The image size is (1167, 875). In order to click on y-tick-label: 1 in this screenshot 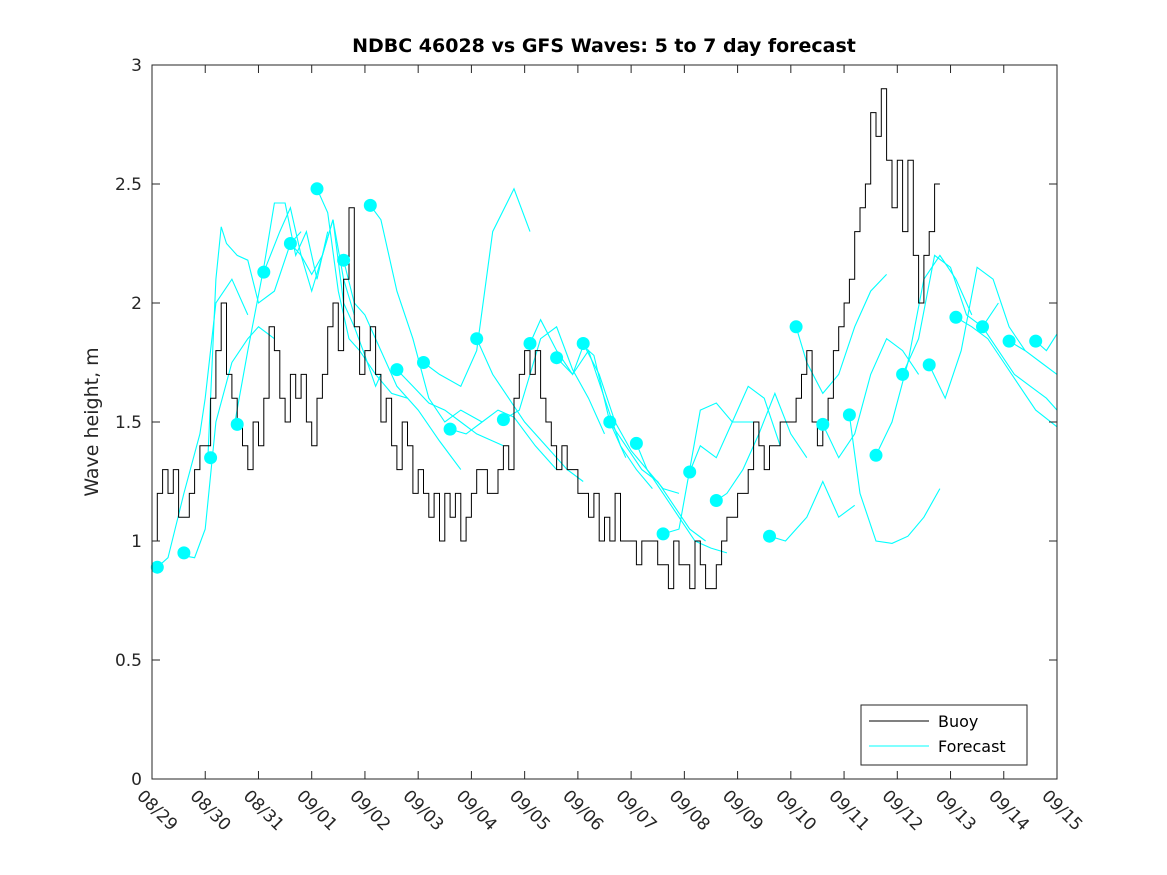, I will do `click(136, 542)`.